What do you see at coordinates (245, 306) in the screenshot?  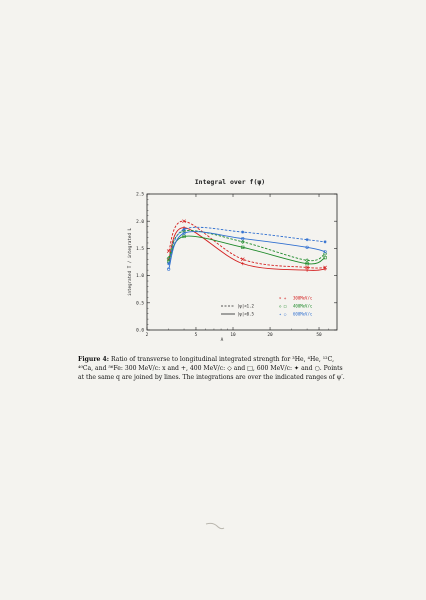 I see `legend-line-label: |ψ|<1.2` at bounding box center [245, 306].